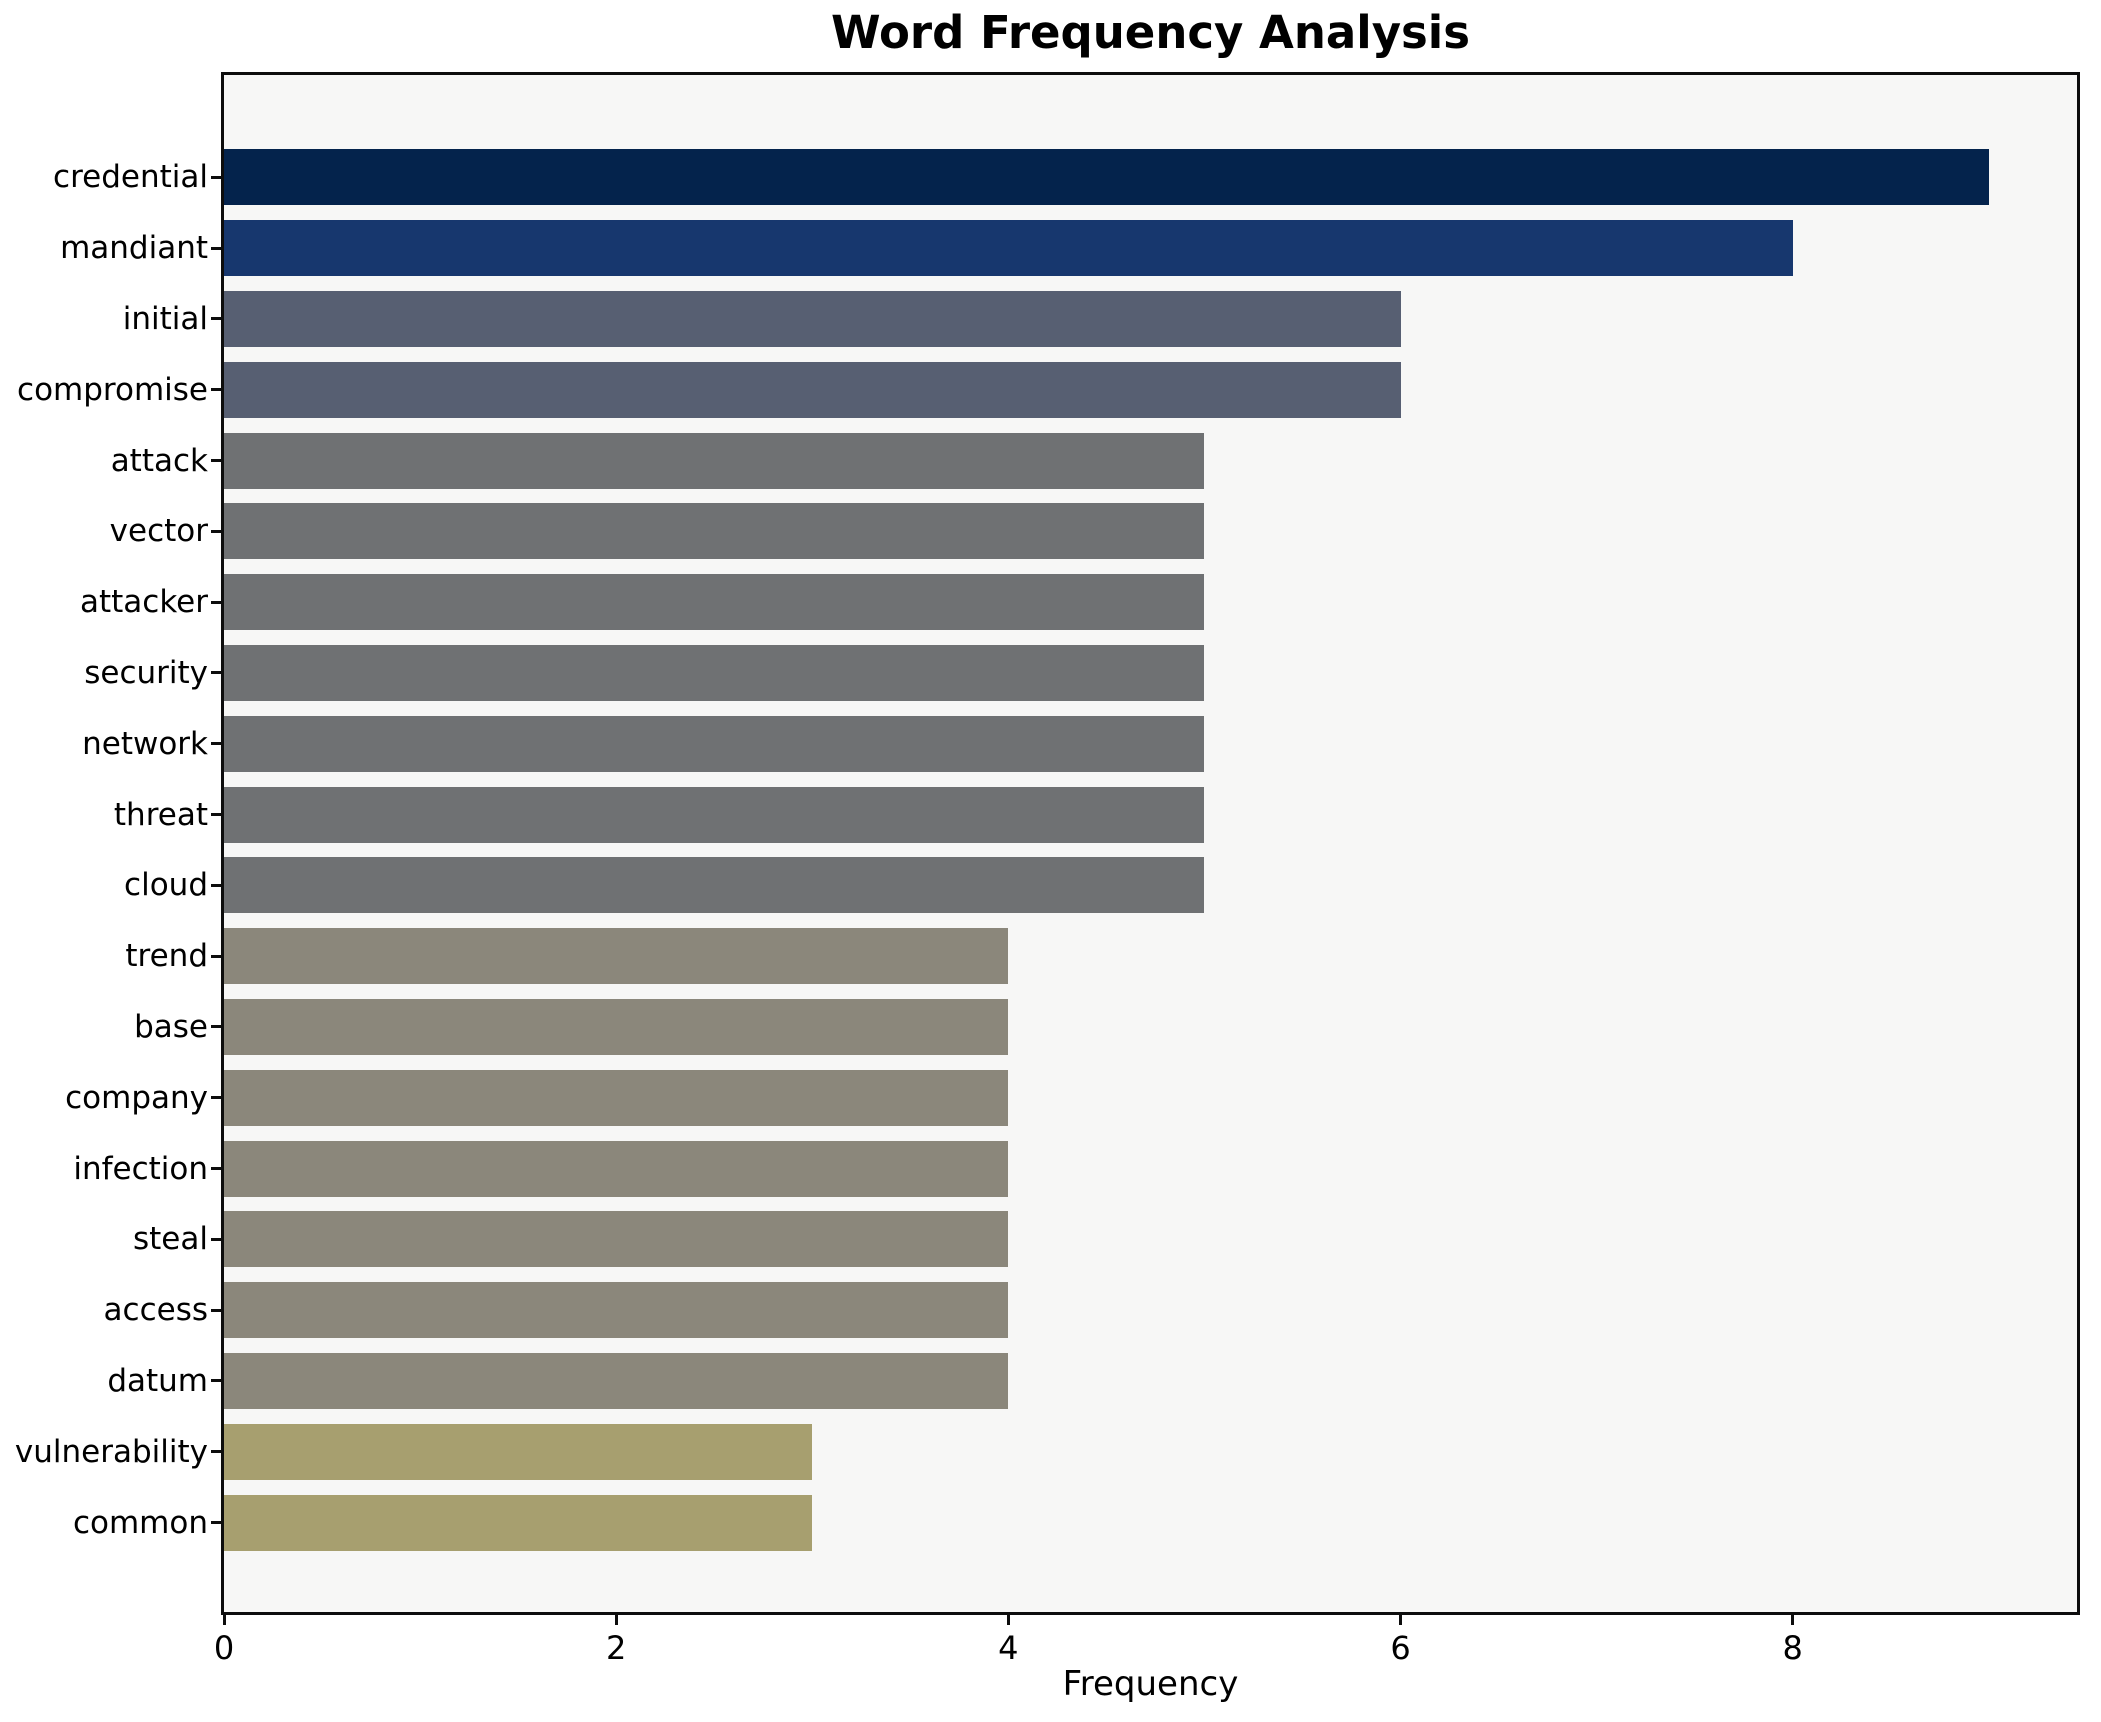  I want to click on bar-row: initial, so click(1100, 319).